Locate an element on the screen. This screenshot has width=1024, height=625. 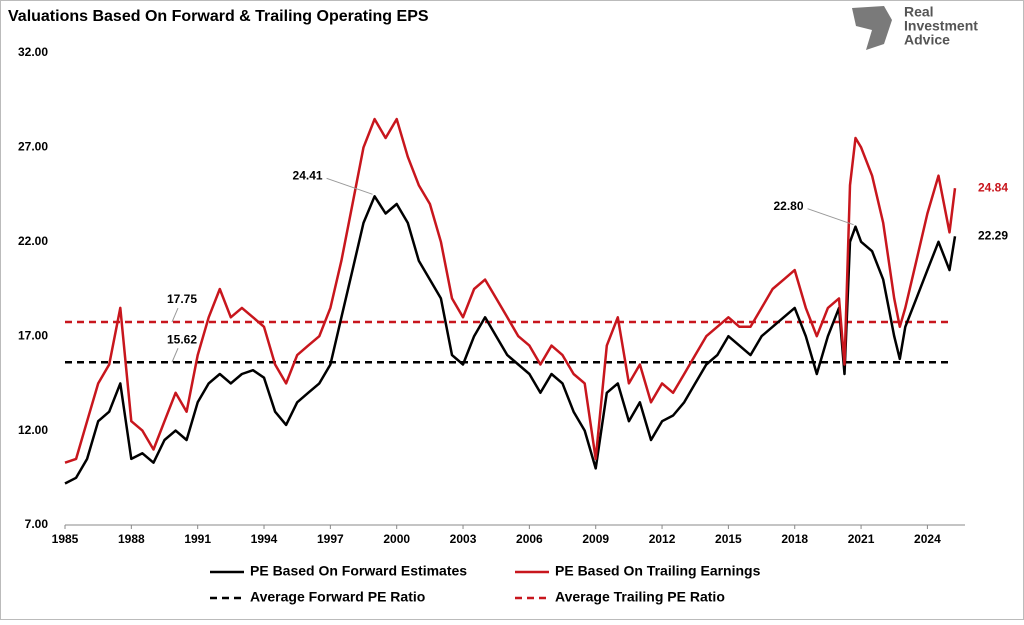
x-tick-label: 1985 is located at coordinates (65, 539).